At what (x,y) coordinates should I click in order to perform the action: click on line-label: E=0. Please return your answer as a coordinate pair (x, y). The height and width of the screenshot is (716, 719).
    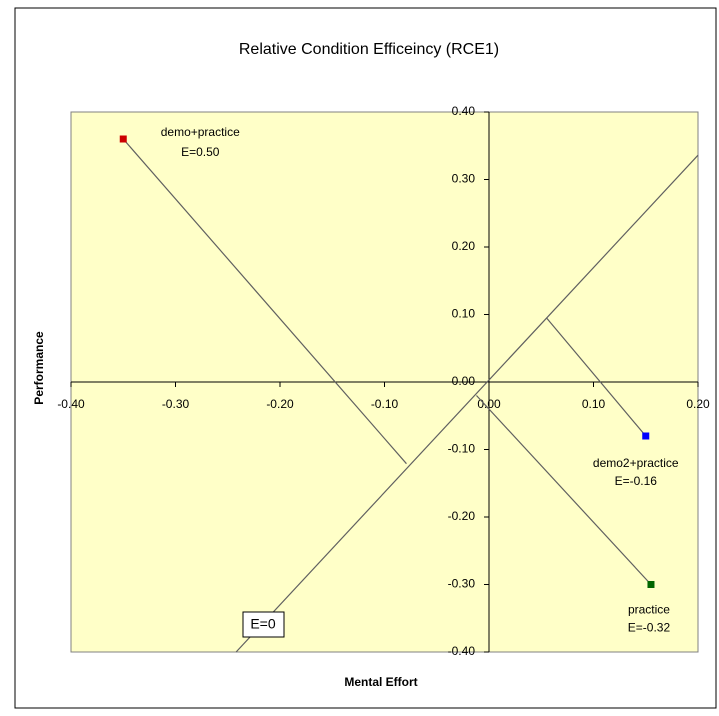
    Looking at the image, I should click on (263, 624).